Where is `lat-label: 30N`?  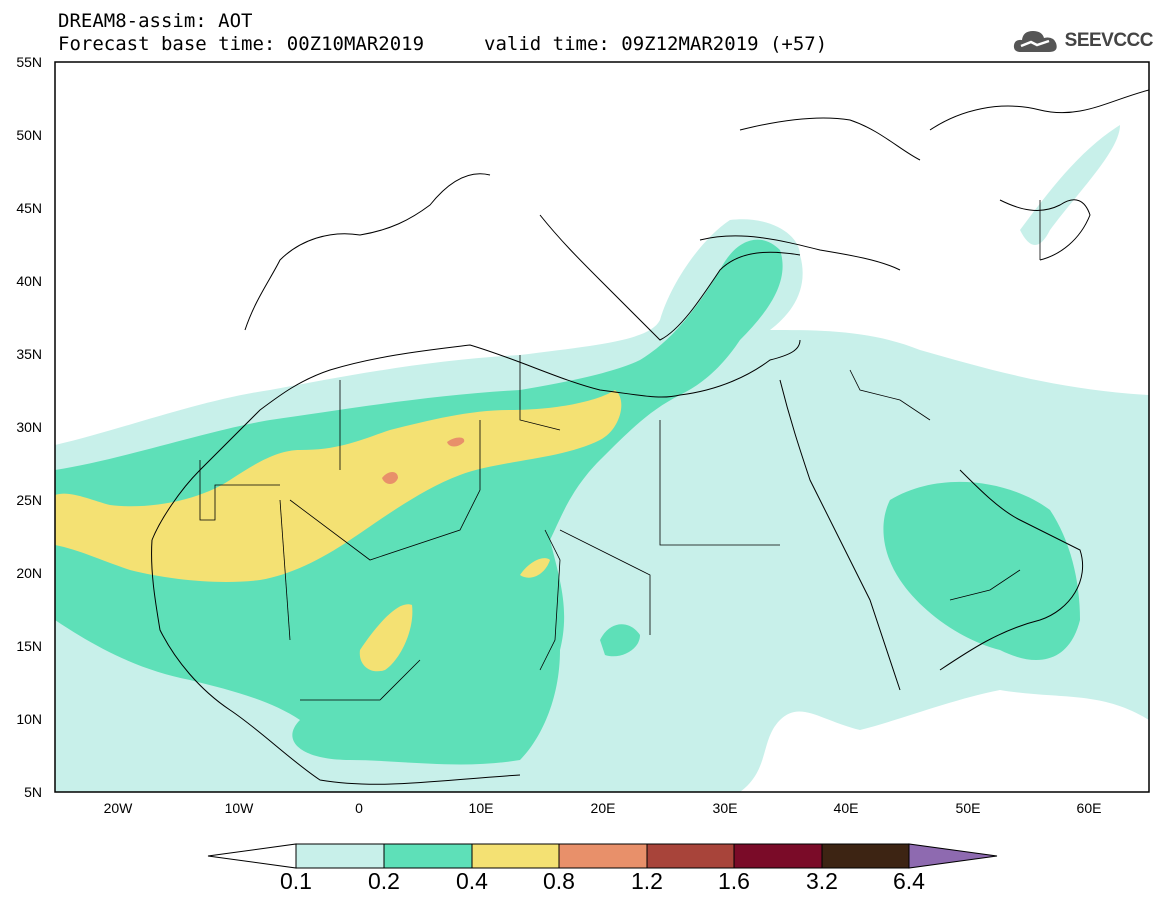
lat-label: 30N is located at coordinates (29, 427).